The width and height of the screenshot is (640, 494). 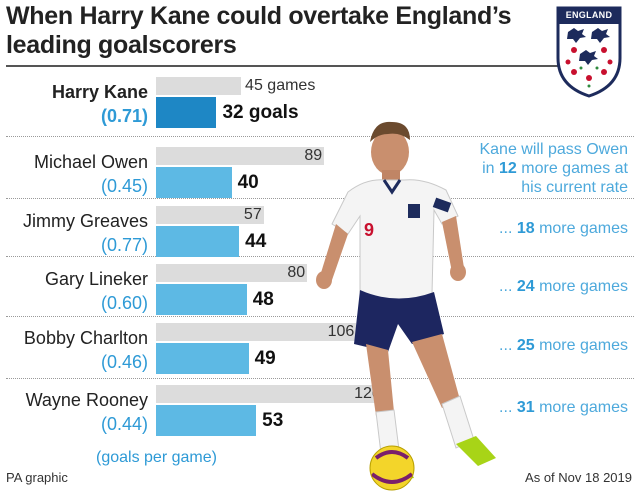 I want to click on games-to-pass-count: 24, so click(x=525, y=286).